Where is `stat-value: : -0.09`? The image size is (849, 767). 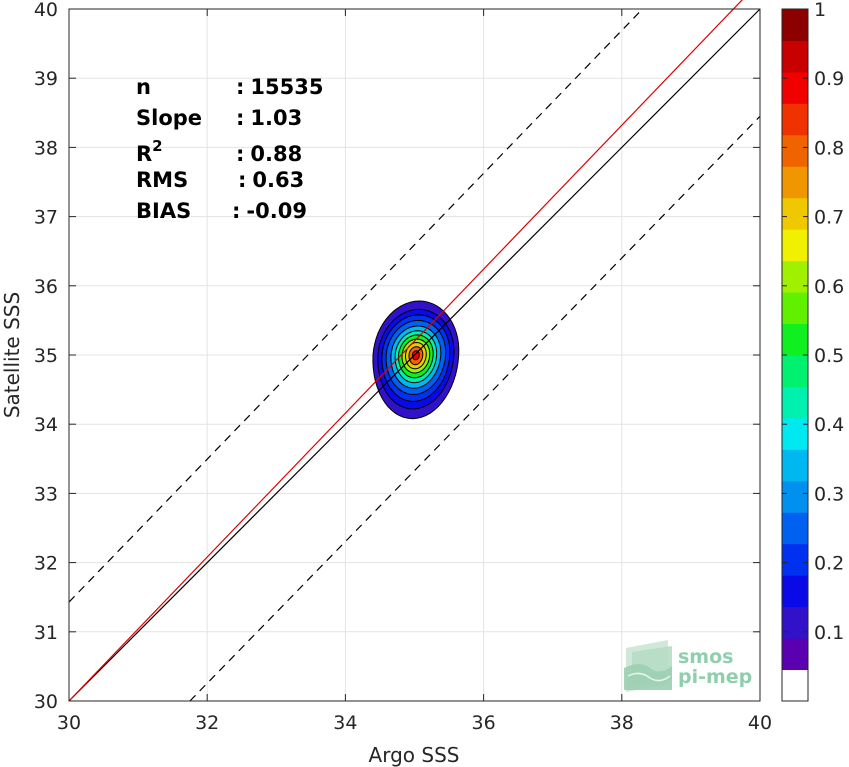
stat-value: : -0.09 is located at coordinates (269, 211).